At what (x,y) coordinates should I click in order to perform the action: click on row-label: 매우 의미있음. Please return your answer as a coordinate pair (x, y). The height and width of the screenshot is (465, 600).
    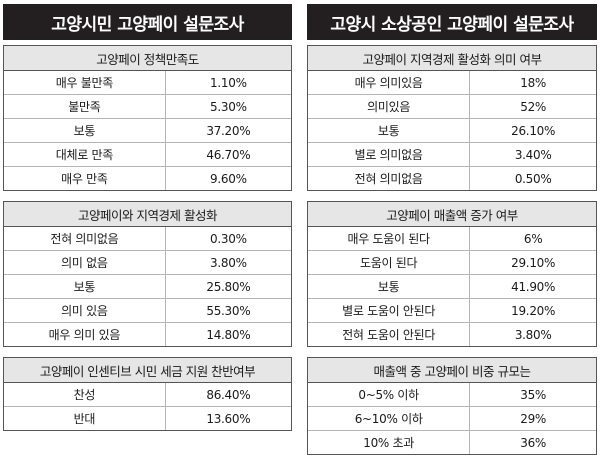
    Looking at the image, I should click on (389, 82).